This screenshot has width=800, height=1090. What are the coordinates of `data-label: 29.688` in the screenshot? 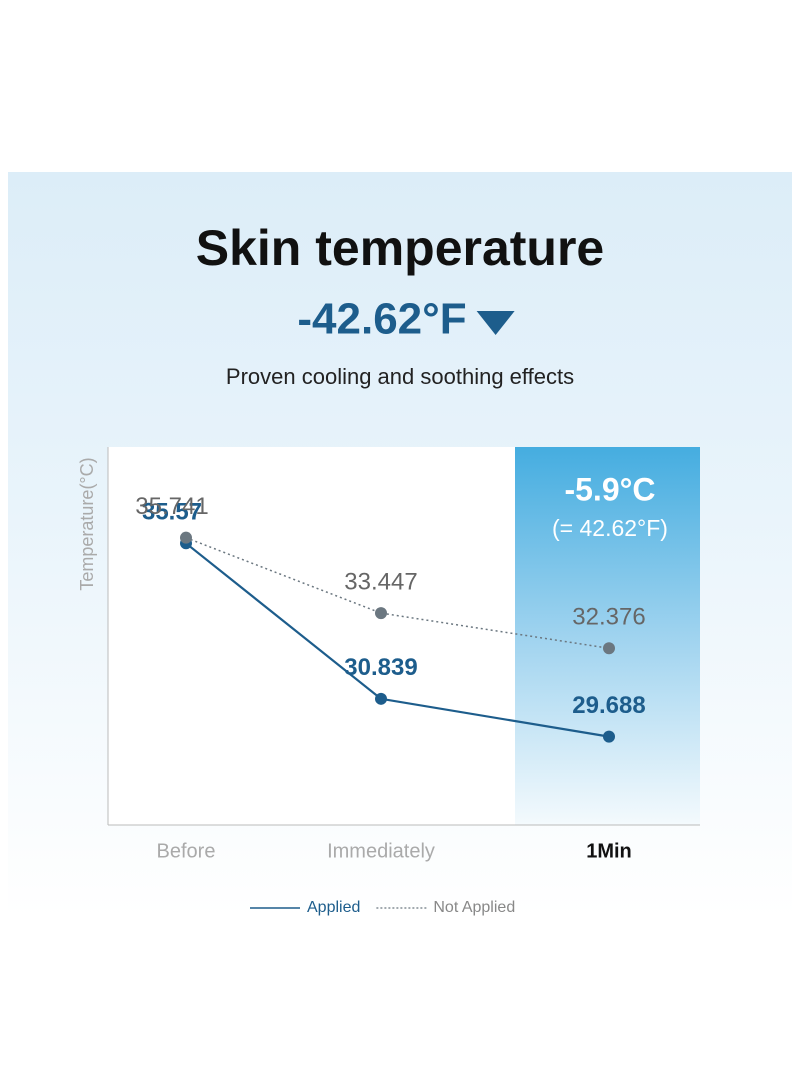 It's located at (608, 705).